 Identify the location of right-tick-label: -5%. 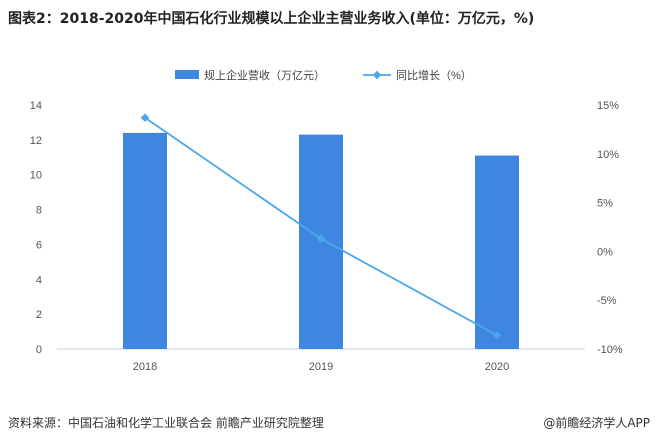
(607, 301).